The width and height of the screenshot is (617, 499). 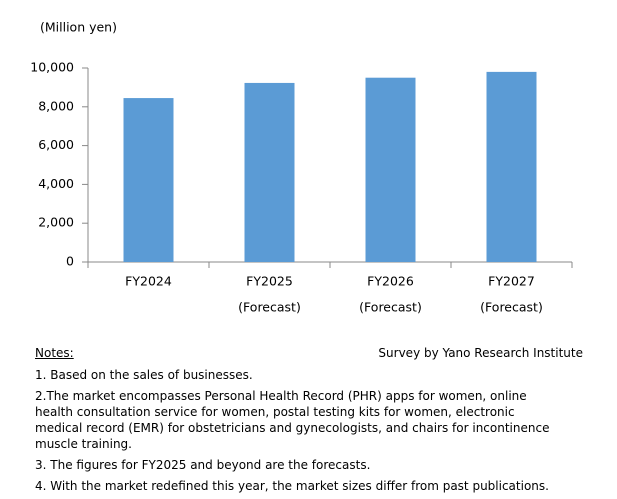 I want to click on y-tick-label: 2,000, so click(x=56, y=222).